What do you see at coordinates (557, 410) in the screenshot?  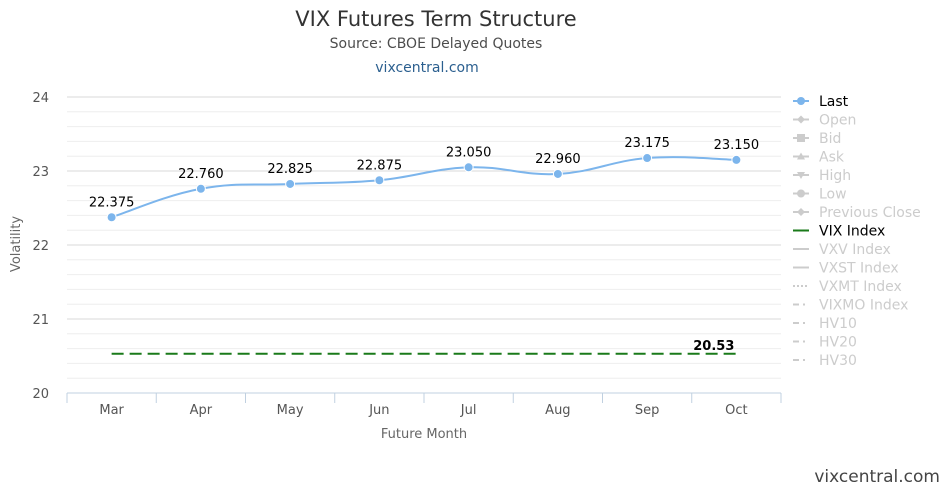 I see `x-tick-label: Aug` at bounding box center [557, 410].